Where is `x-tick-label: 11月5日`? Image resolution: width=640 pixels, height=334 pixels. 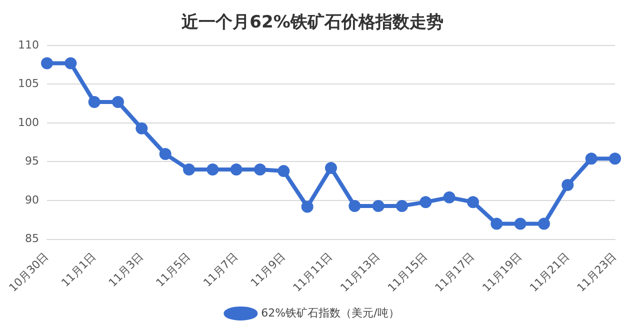
x-tick-label: 11月5日 is located at coordinates (174, 270).